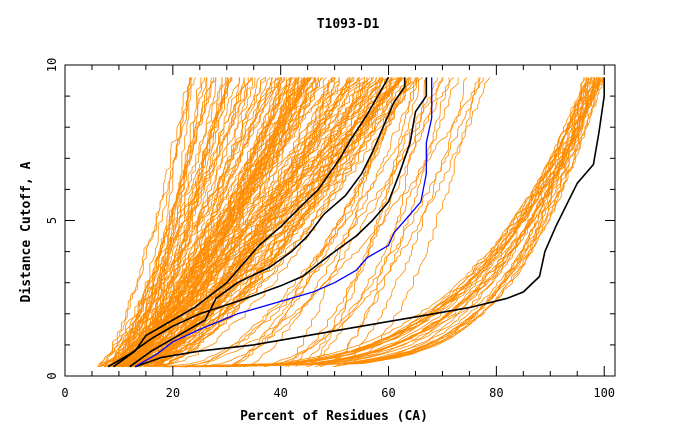 Image resolution: width=680 pixels, height=440 pixels. I want to click on y-tick-label: 5, so click(52, 220).